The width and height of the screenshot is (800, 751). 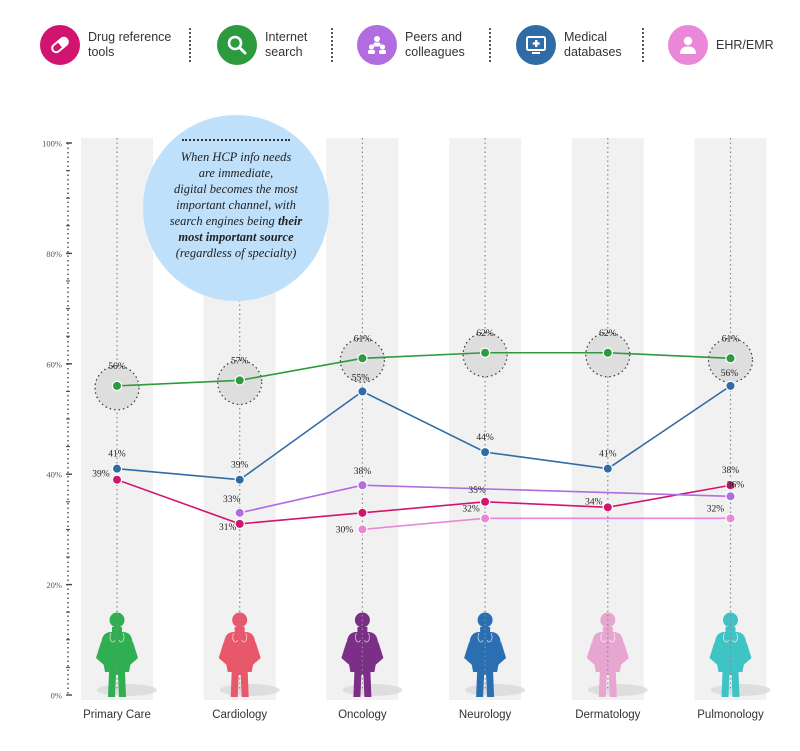 I want to click on callout-line: When HCP info needs, so click(x=236, y=157).